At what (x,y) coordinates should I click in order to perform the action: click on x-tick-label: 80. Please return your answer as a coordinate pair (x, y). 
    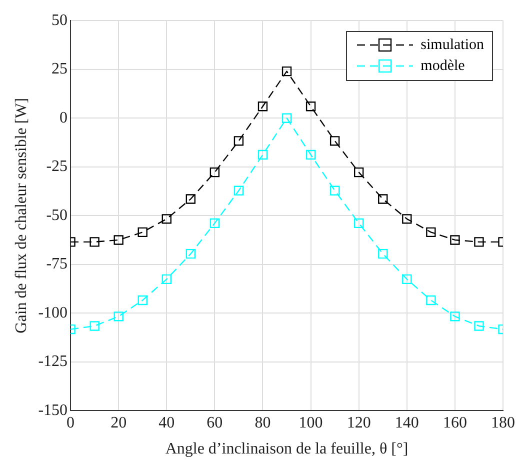
    Looking at the image, I should click on (262, 423).